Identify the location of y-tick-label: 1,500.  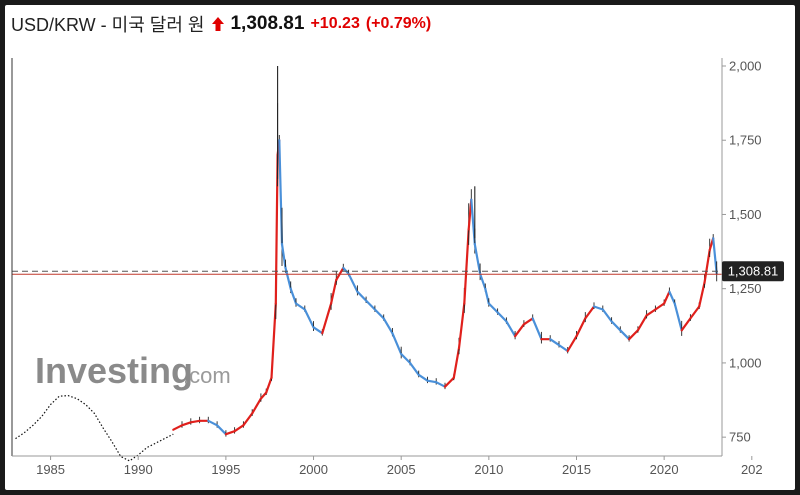
(745, 214).